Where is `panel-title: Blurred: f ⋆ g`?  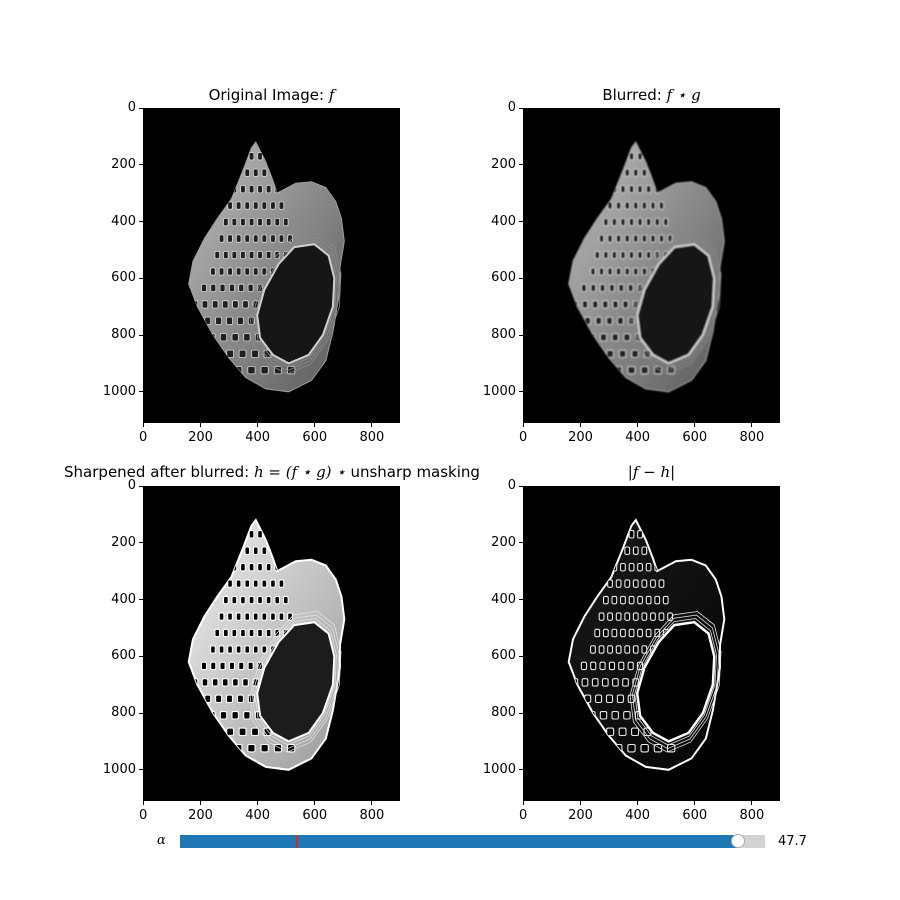
panel-title: Blurred: f ⋆ g is located at coordinates (651, 95).